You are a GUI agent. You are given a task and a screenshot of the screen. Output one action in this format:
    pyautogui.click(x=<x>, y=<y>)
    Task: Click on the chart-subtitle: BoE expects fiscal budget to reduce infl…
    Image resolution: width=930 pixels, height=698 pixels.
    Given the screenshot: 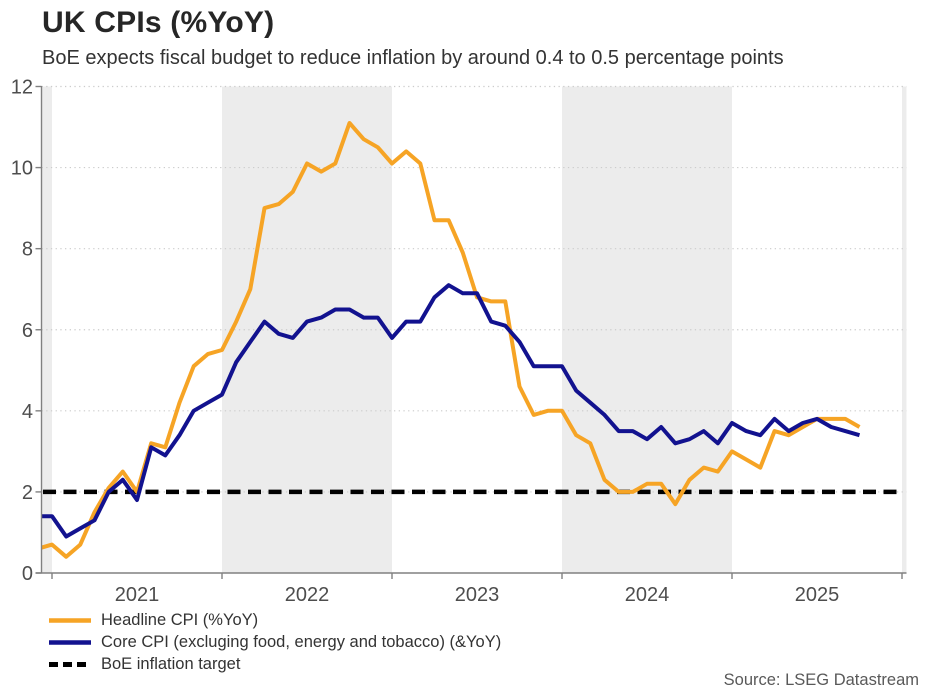 What is the action you would take?
    pyautogui.click(x=413, y=58)
    